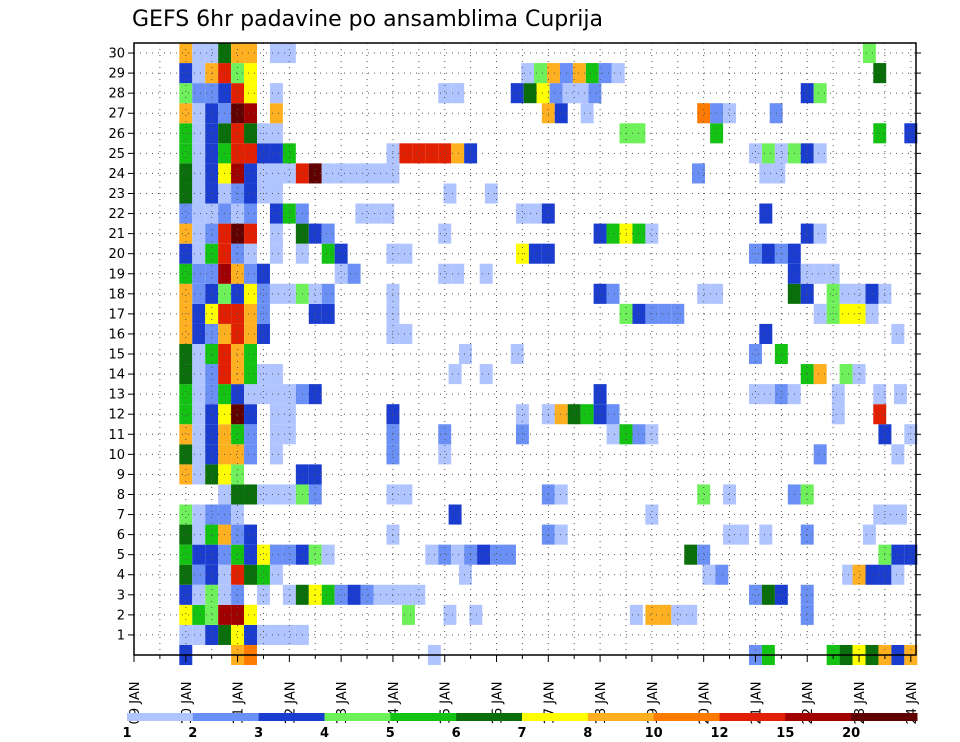  I want to click on legend-label: 12, so click(719, 733).